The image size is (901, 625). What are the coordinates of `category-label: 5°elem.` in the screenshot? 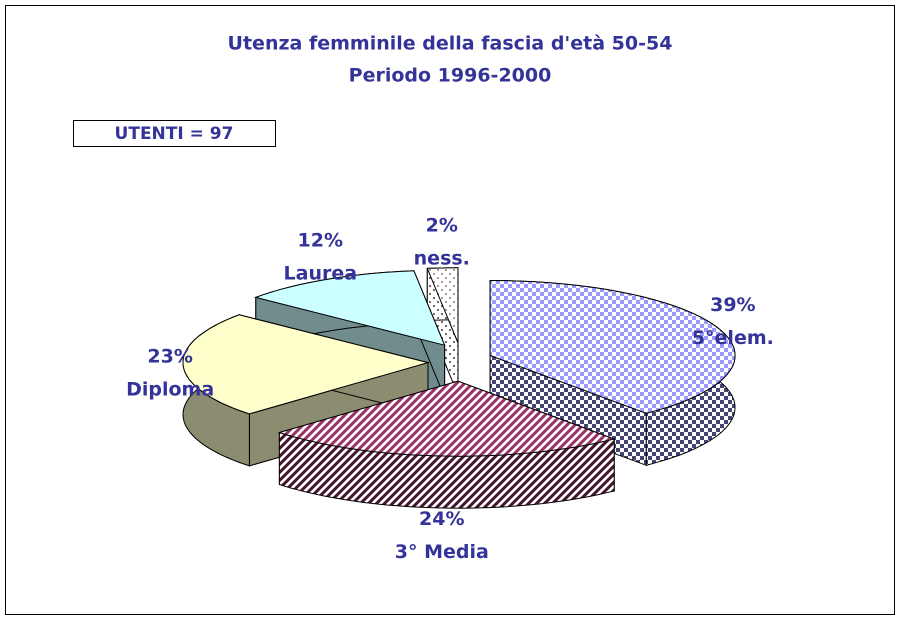 It's located at (733, 338).